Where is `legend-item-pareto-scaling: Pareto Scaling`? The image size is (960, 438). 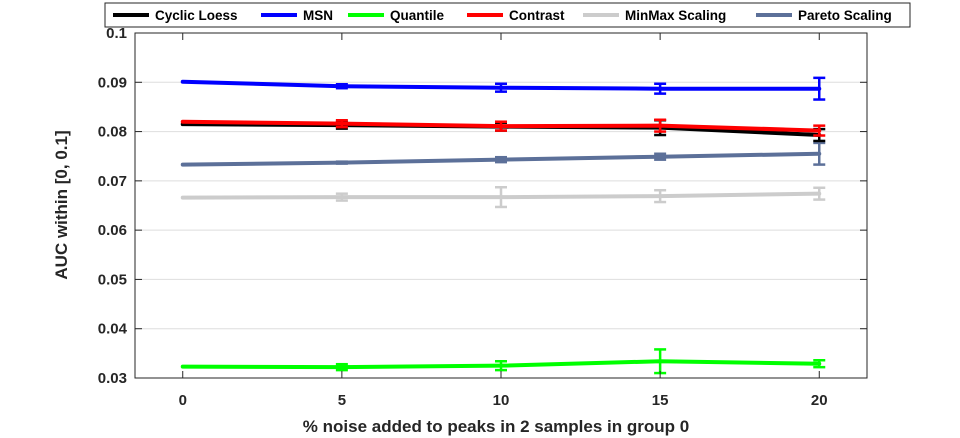 legend-item-pareto-scaling: Pareto Scaling is located at coordinates (824, 15).